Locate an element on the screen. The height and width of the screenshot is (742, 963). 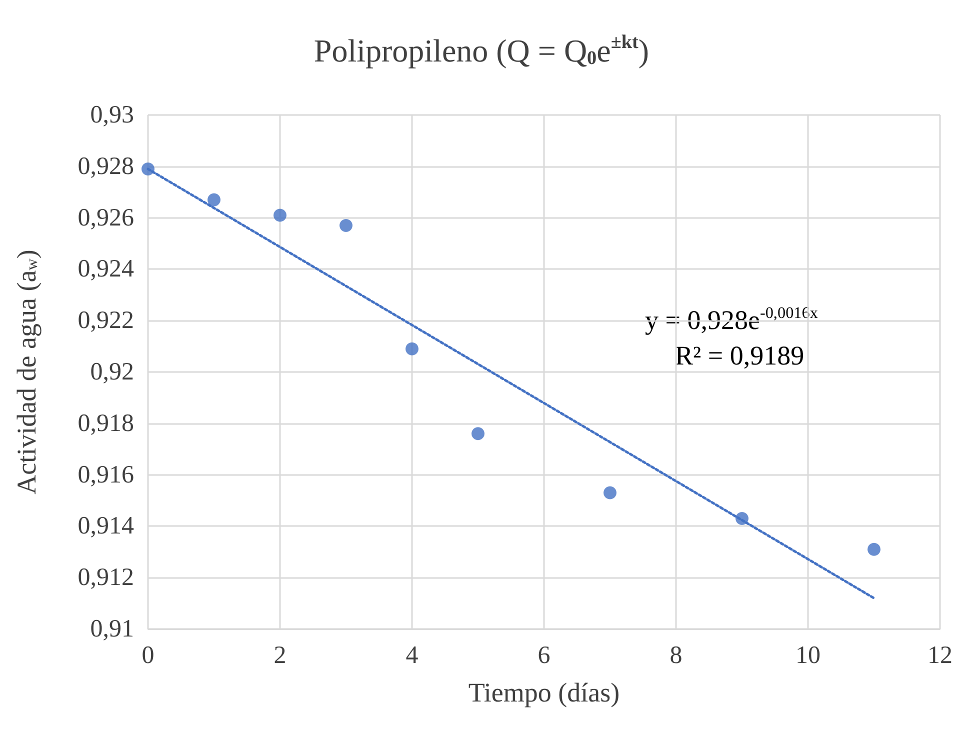
y-tick-label: 0,918 is located at coordinates (106, 423).